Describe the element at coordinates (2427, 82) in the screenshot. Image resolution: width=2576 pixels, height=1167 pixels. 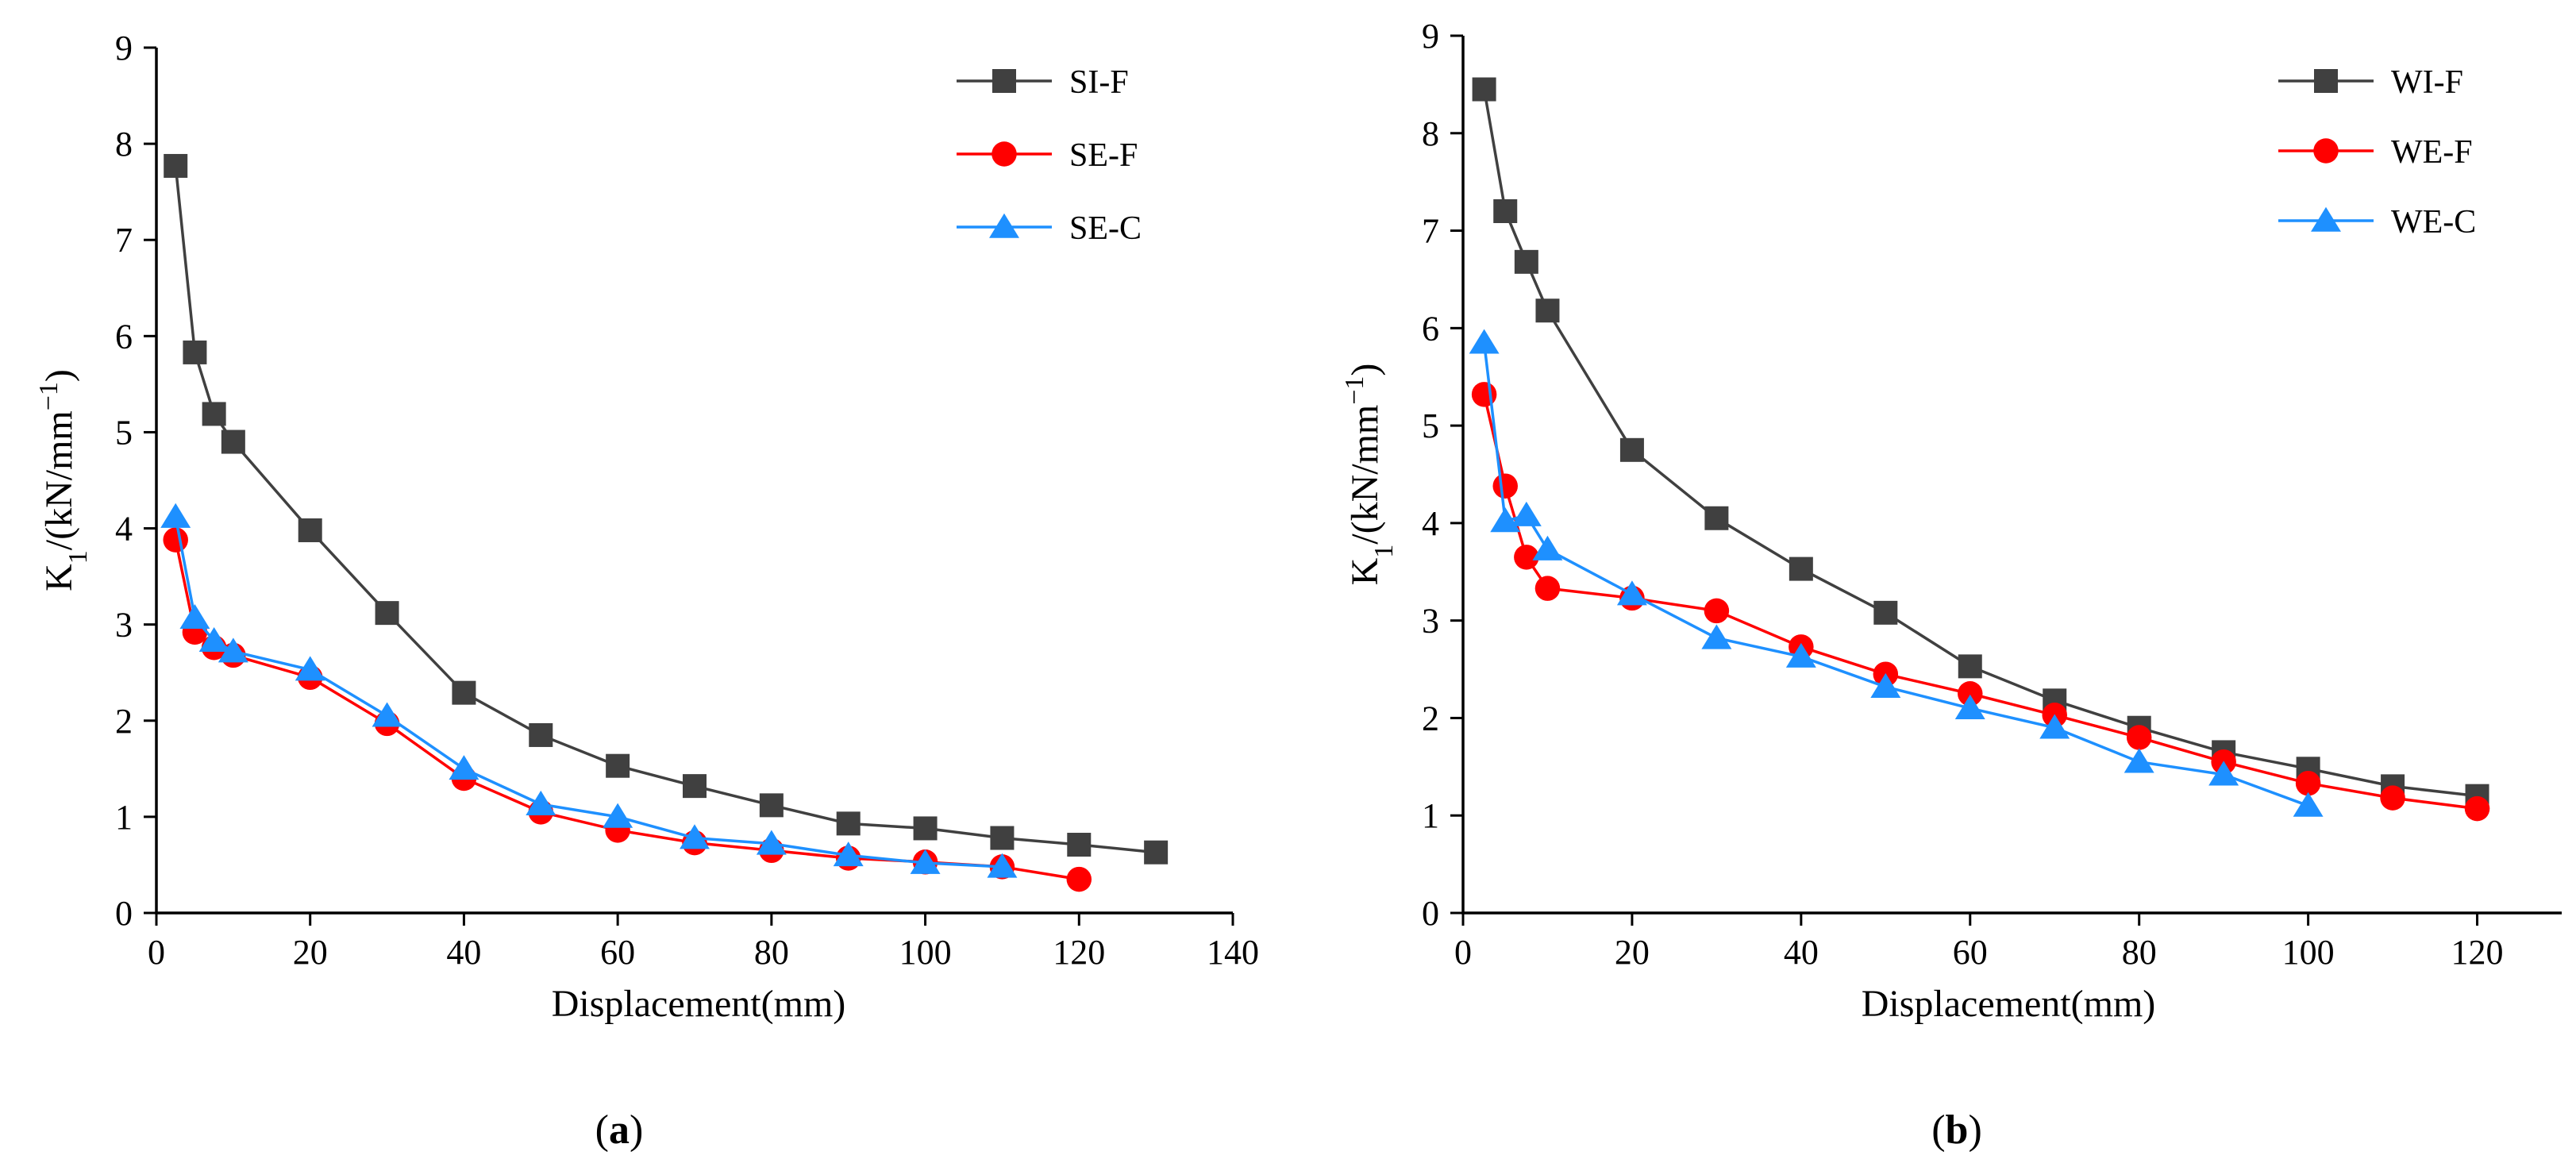
I see `legend-label: WI-F` at that location.